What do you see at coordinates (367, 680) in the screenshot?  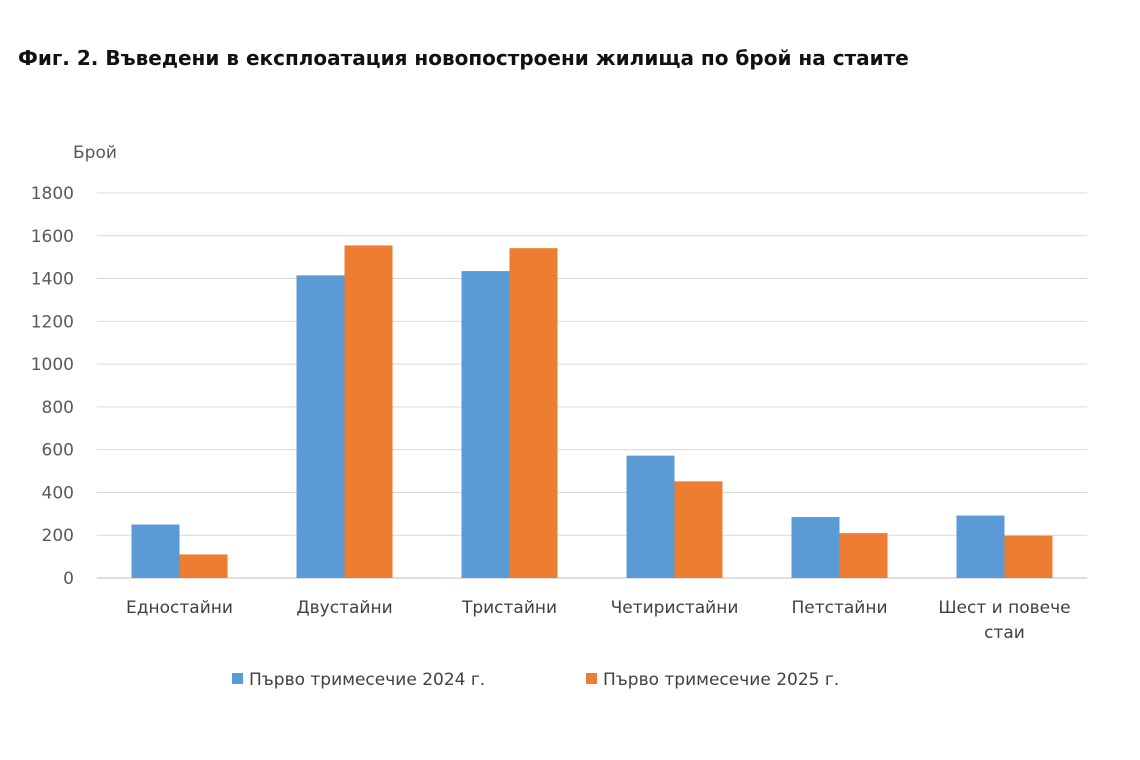 I see `legend-label: Първо тримесечие 2024 г.` at bounding box center [367, 680].